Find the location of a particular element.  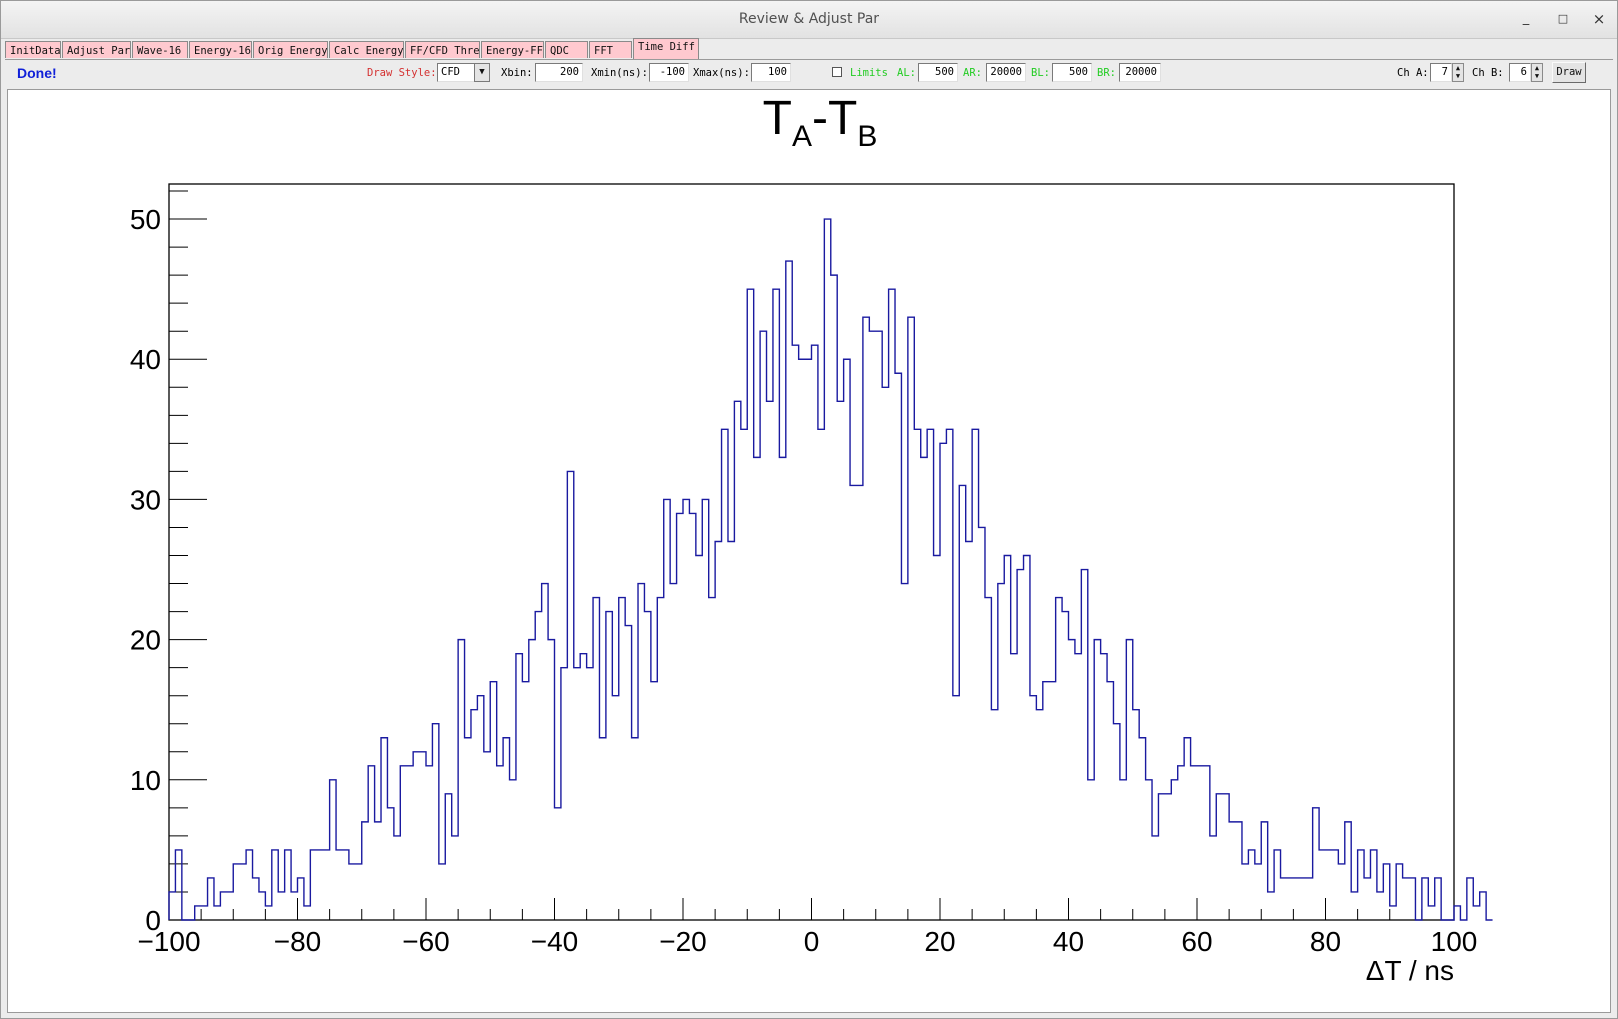

tab-energy-16: Energy-16 is located at coordinates (220, 49).